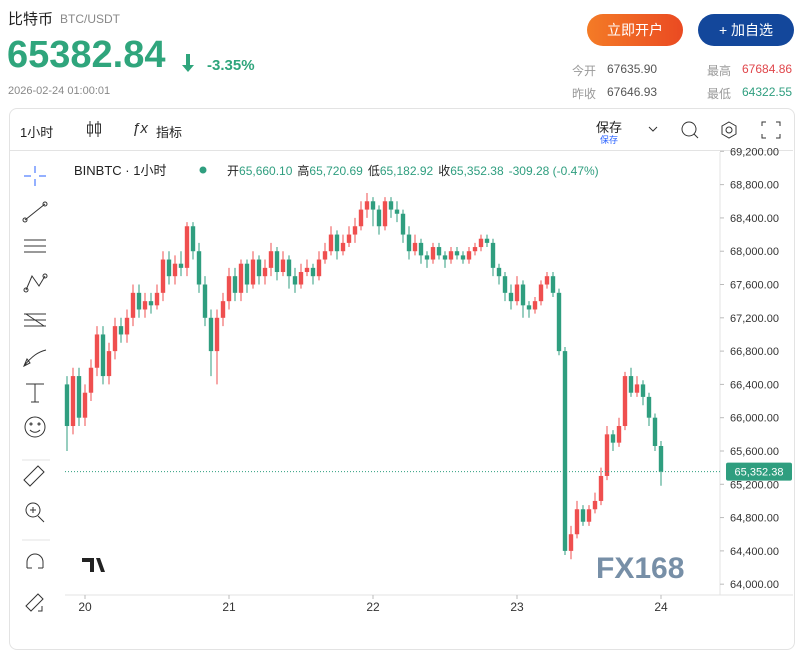 The height and width of the screenshot is (650, 803). What do you see at coordinates (754, 419) in the screenshot?
I see `y-tick-label: 66,000.00` at bounding box center [754, 419].